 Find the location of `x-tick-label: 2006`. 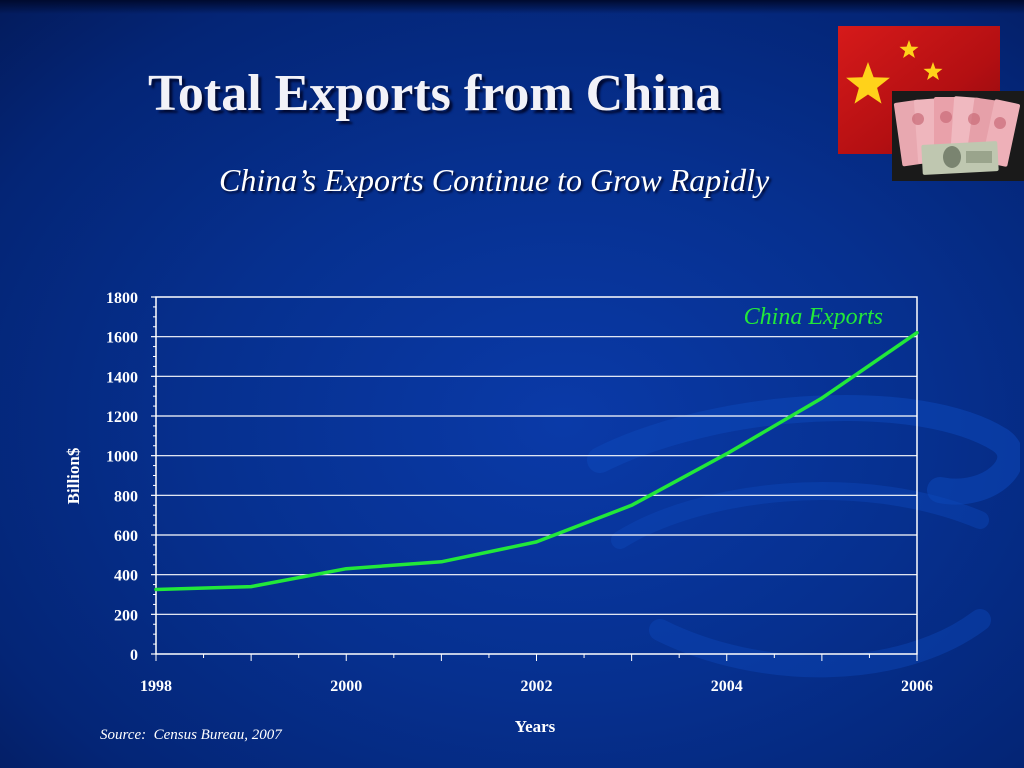

x-tick-label: 2006 is located at coordinates (917, 686).